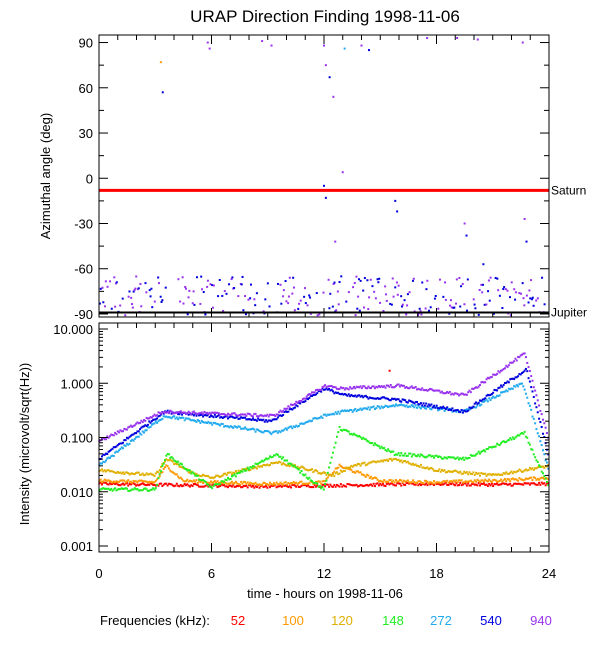 The height and width of the screenshot is (650, 600). Describe the element at coordinates (83, 269) in the screenshot. I see `azimuth-ytick-label: -60` at that location.